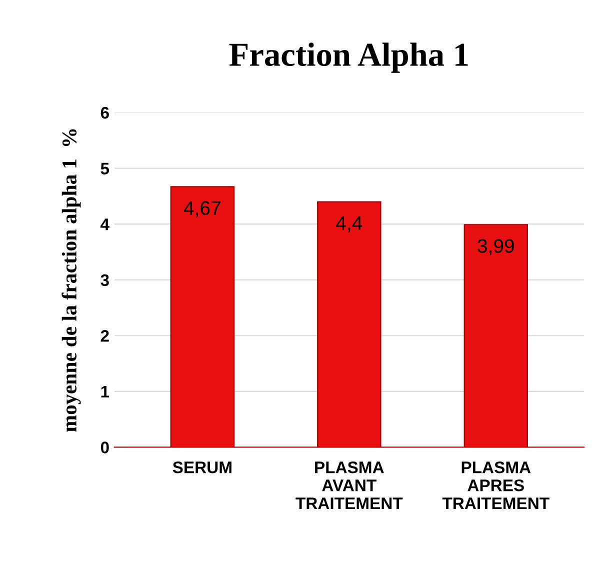  I want to click on data-label: 4,67, so click(202, 209).